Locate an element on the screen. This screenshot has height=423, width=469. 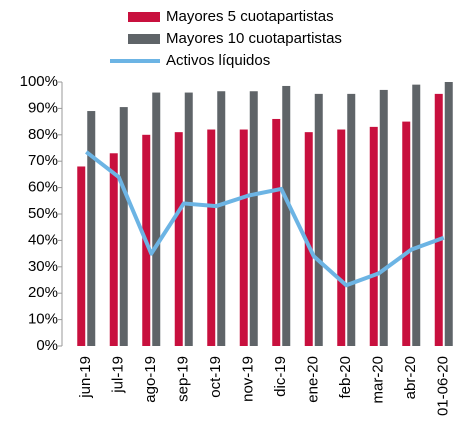
x-tick-label: dic-19 is located at coordinates (280, 376).